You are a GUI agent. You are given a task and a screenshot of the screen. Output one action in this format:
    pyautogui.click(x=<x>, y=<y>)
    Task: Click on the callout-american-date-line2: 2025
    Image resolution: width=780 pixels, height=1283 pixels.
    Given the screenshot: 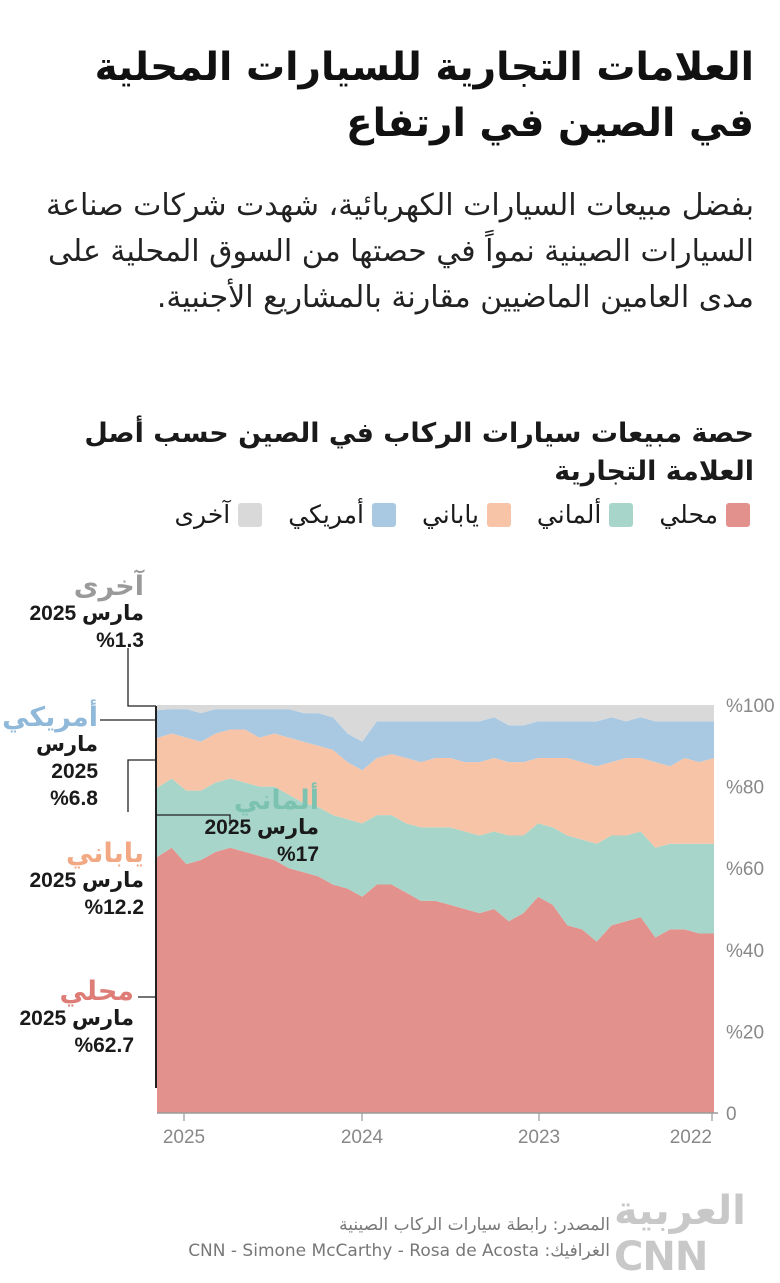 What is the action you would take?
    pyautogui.click(x=74, y=771)
    